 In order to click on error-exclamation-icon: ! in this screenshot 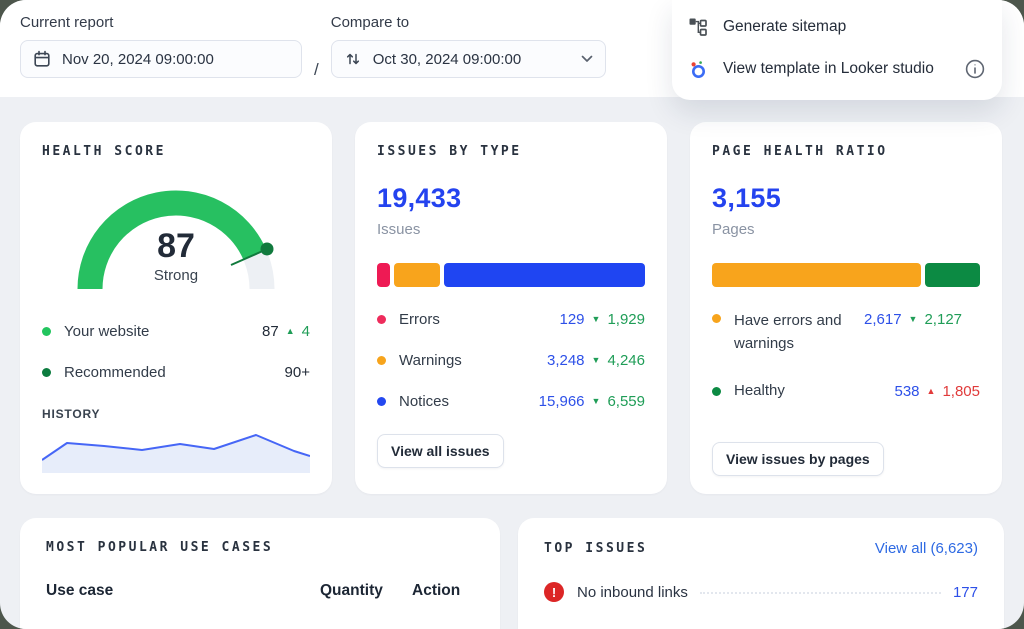, I will do `click(554, 592)`.